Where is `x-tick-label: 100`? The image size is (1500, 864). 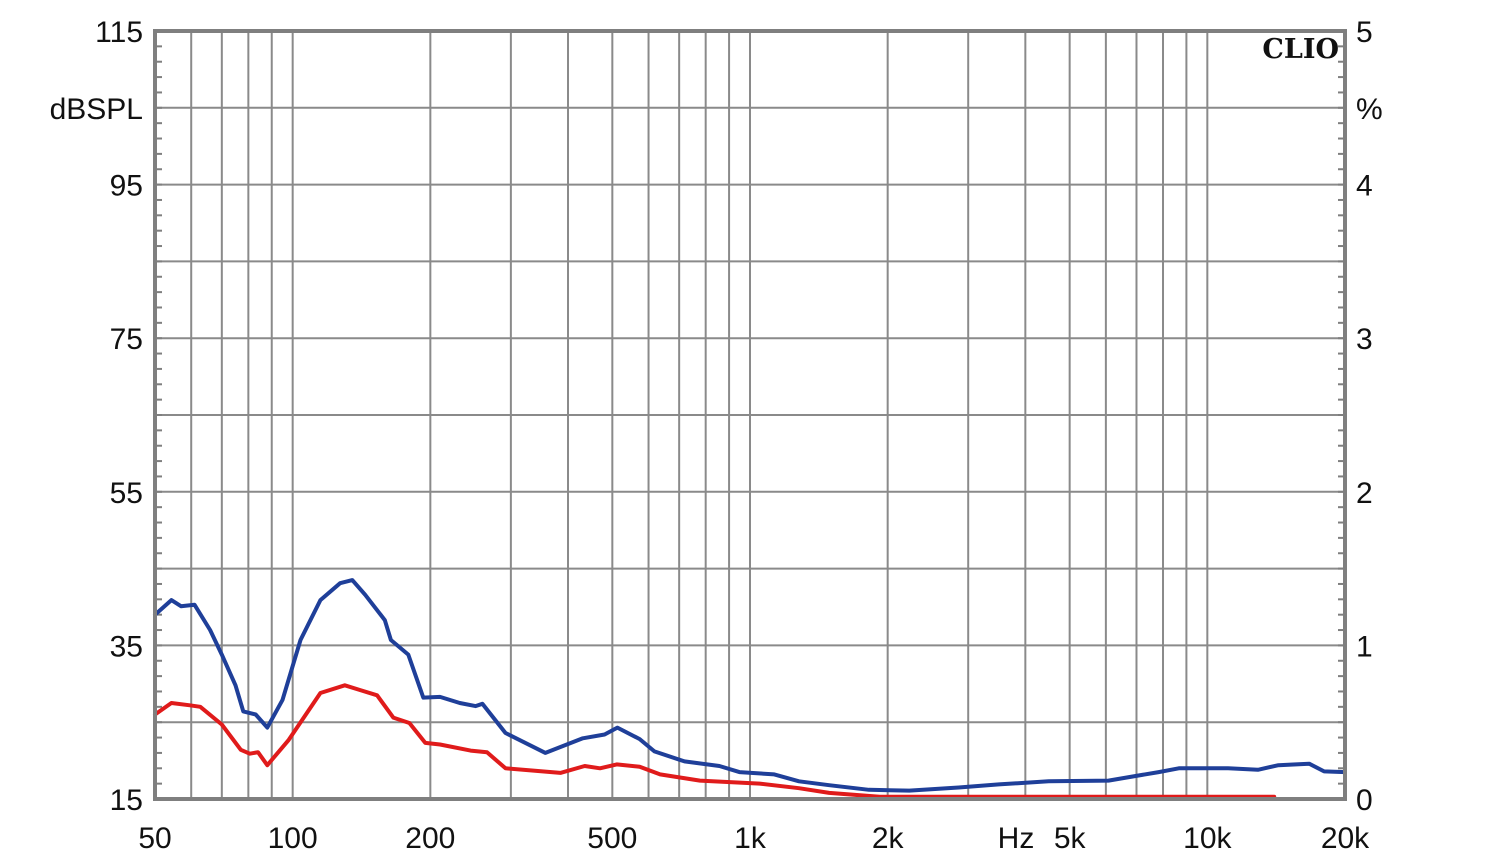
x-tick-label: 100 is located at coordinates (293, 838).